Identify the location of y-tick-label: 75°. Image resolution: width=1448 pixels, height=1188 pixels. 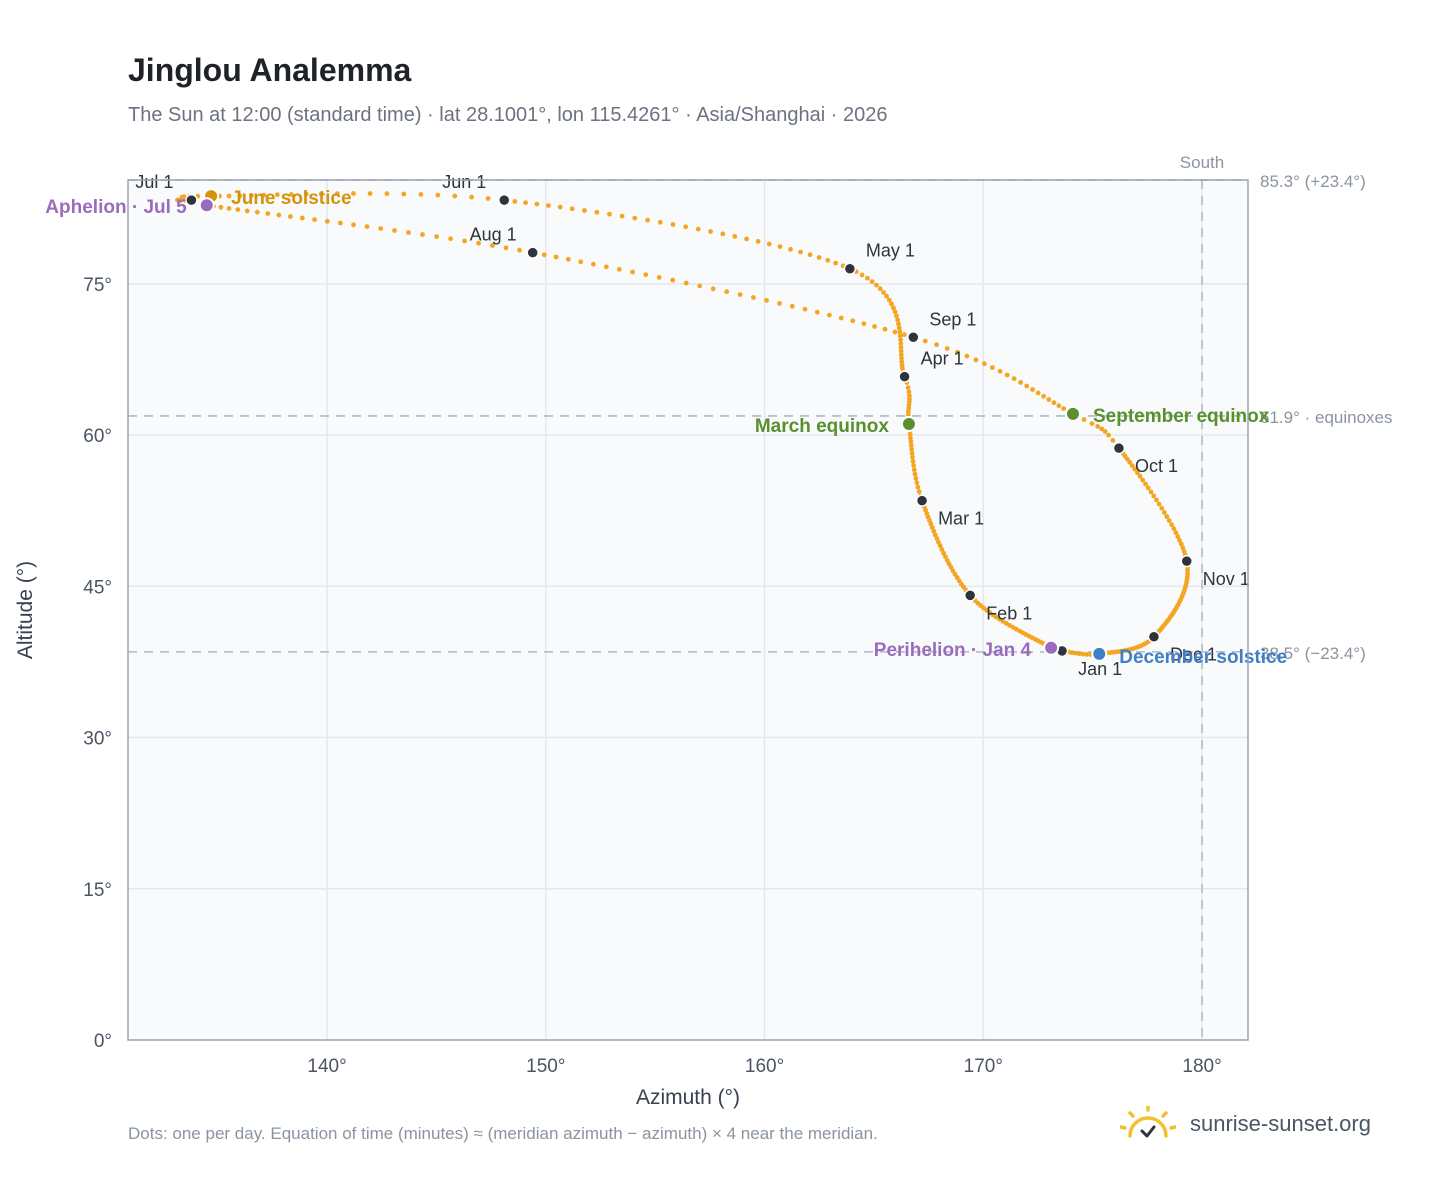
(97, 285).